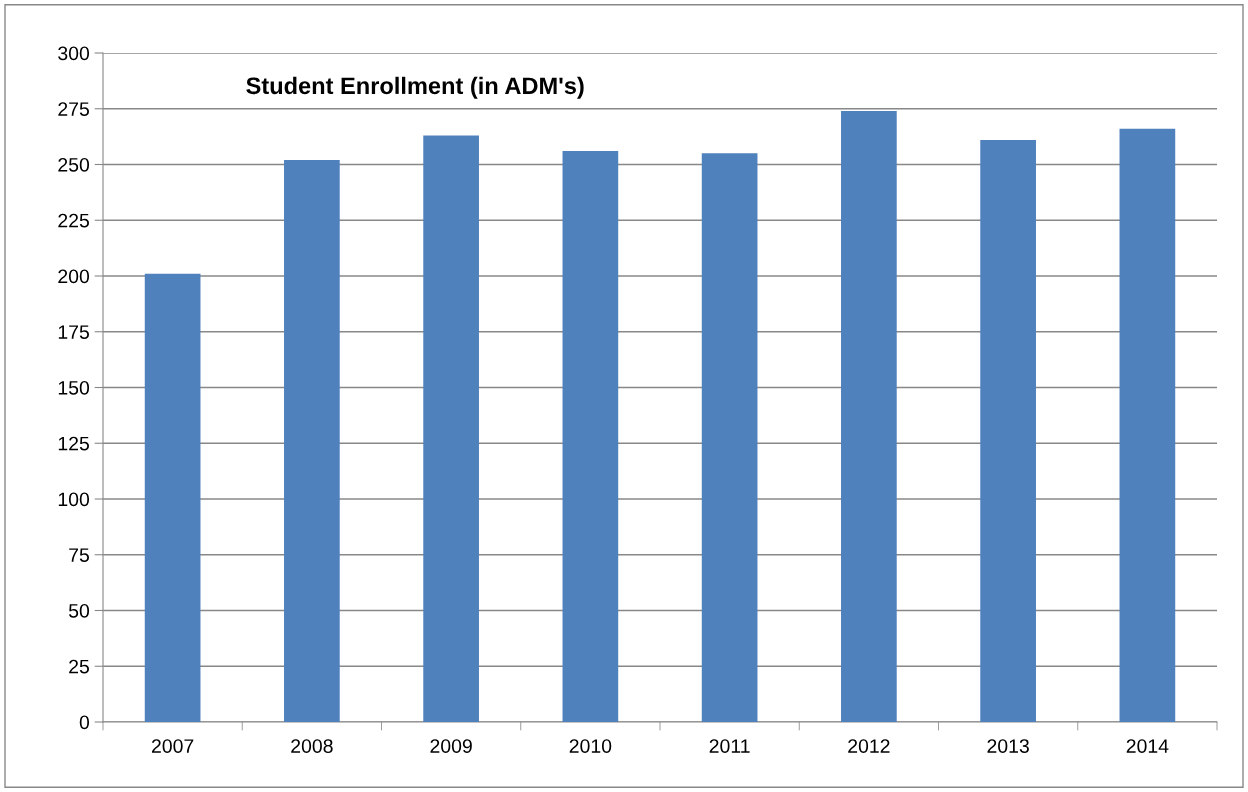 The height and width of the screenshot is (792, 1248). I want to click on x-tick-label: 2012, so click(869, 746).